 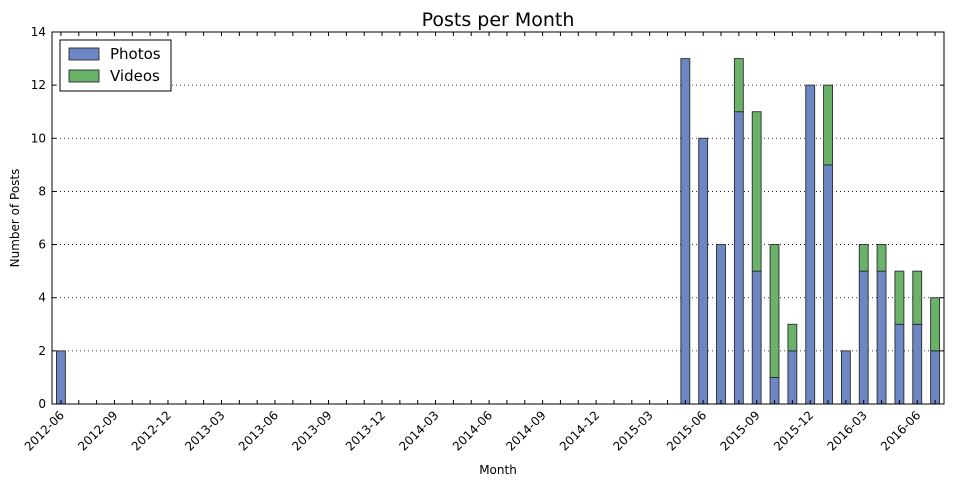 I want to click on x-tick-label: 2012-12, so click(x=151, y=430).